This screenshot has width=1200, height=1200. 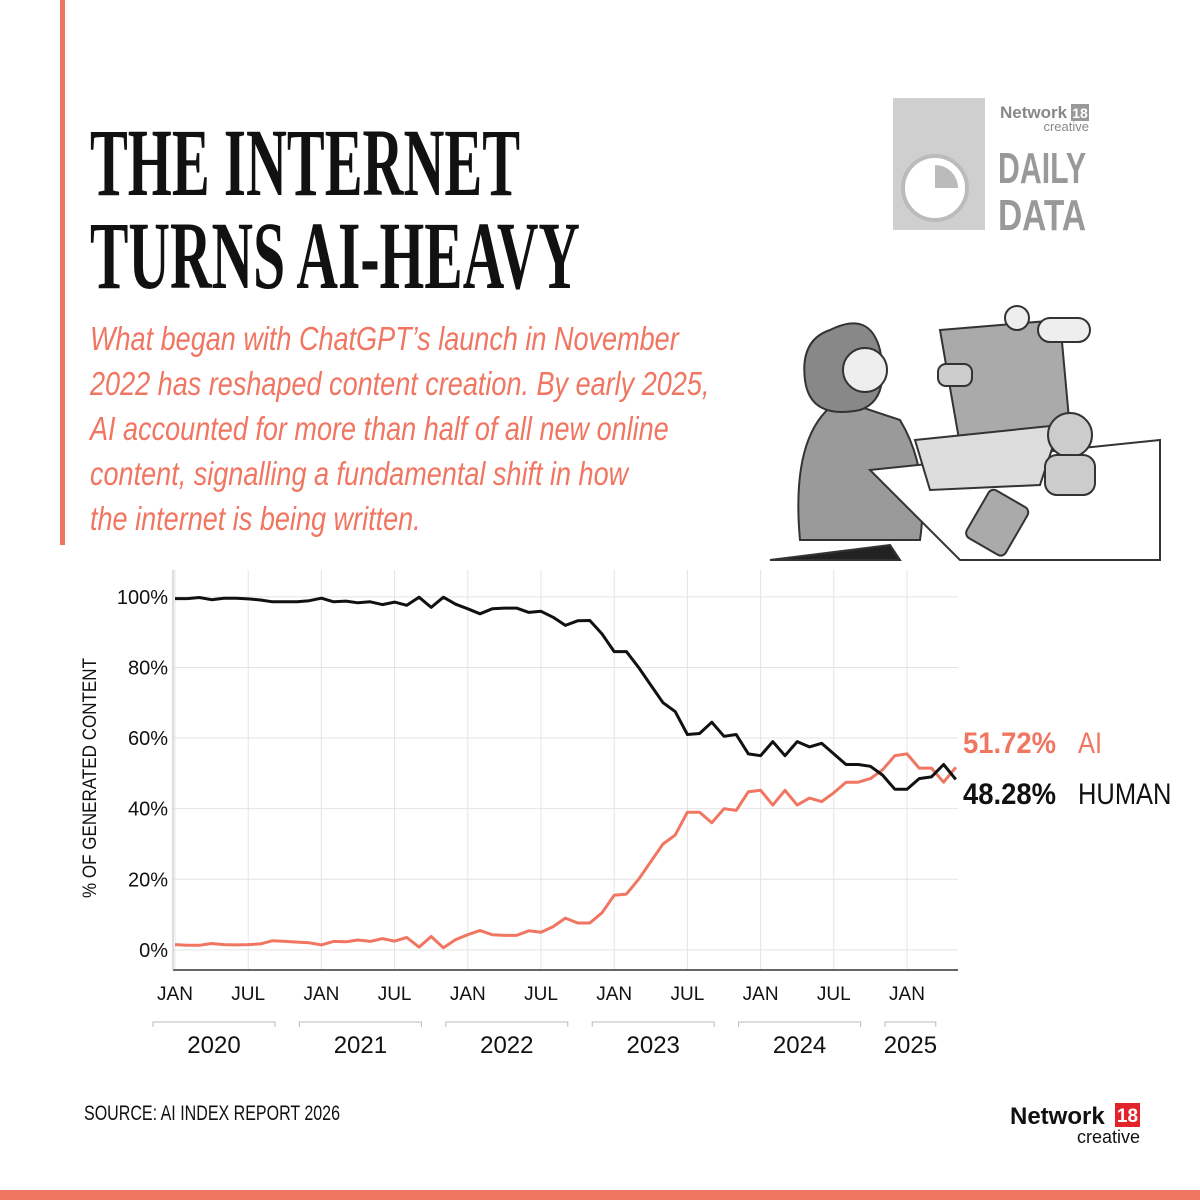 I want to click on y-axis-label: % OF GENERATED CONTENT, so click(x=90, y=778).